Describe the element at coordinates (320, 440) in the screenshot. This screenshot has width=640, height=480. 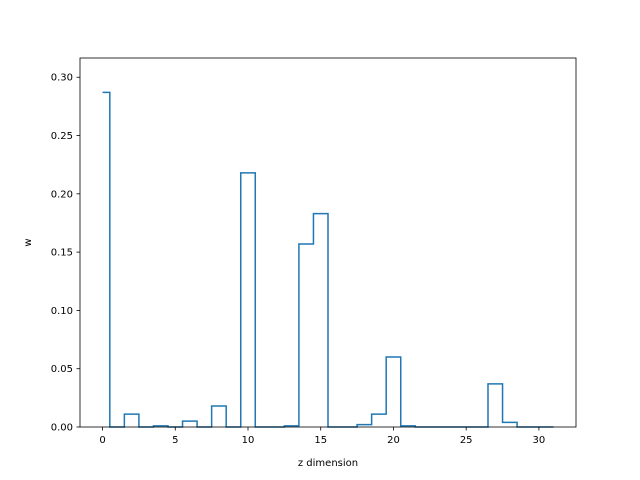
I see `x-tick-label: 15` at that location.